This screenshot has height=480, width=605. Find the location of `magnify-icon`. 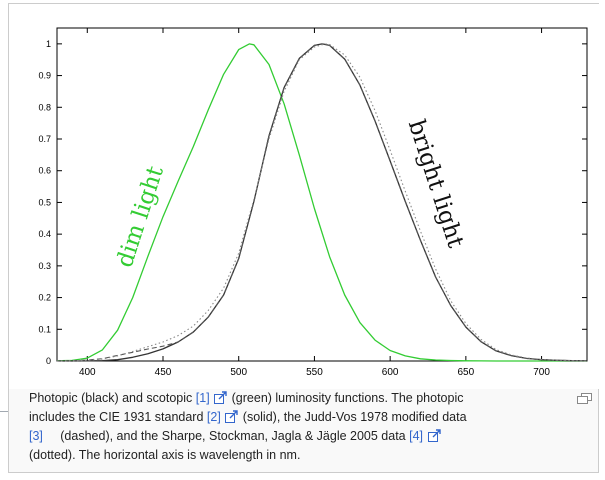

magnify-icon is located at coordinates (584, 398).